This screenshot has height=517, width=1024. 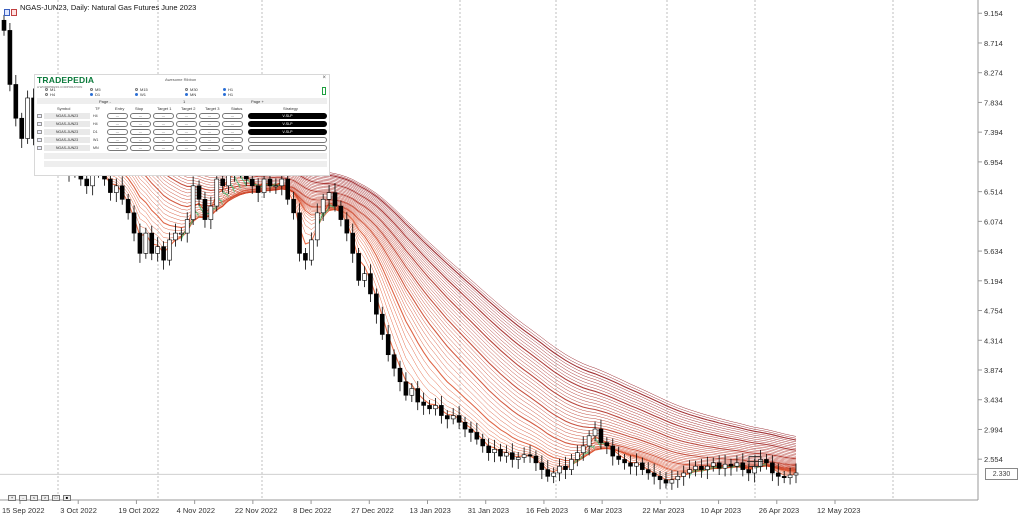 What do you see at coordinates (182, 148) in the screenshot?
I see `table-row: NGAS-JUN23 MN --- --- --- --- --- ---` at bounding box center [182, 148].